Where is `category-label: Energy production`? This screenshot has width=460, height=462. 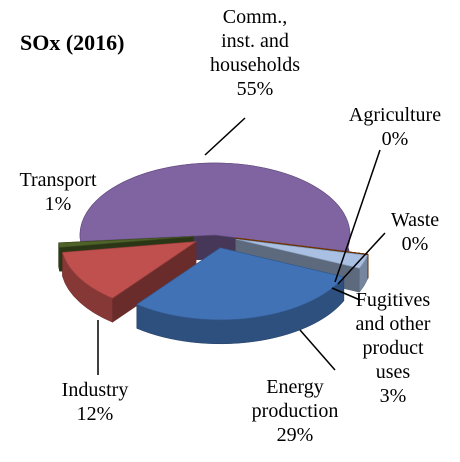
category-label: Energy production is located at coordinates (295, 399).